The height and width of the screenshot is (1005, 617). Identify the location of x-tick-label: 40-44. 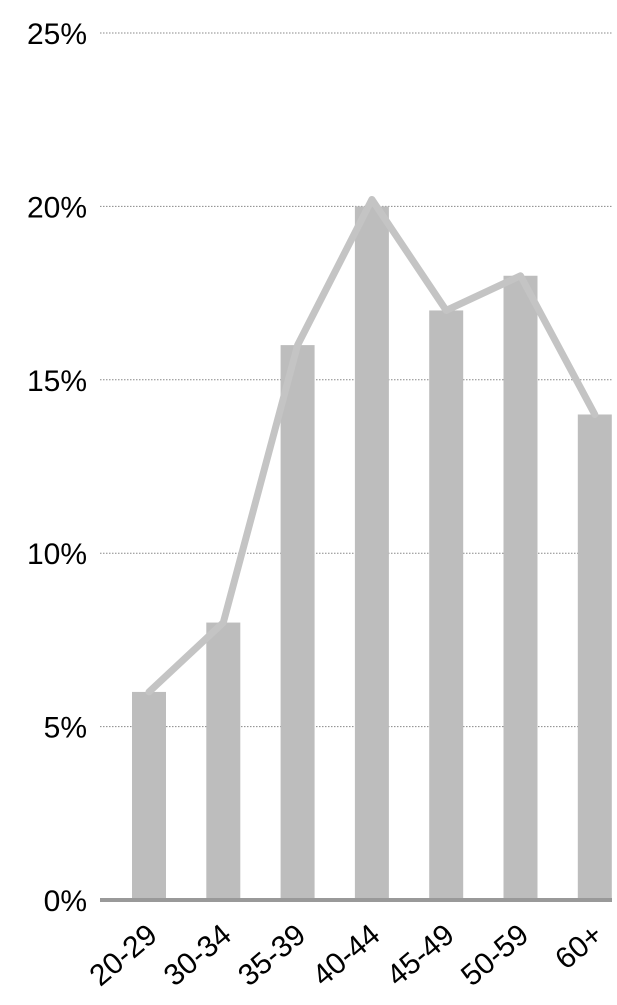
(346, 955).